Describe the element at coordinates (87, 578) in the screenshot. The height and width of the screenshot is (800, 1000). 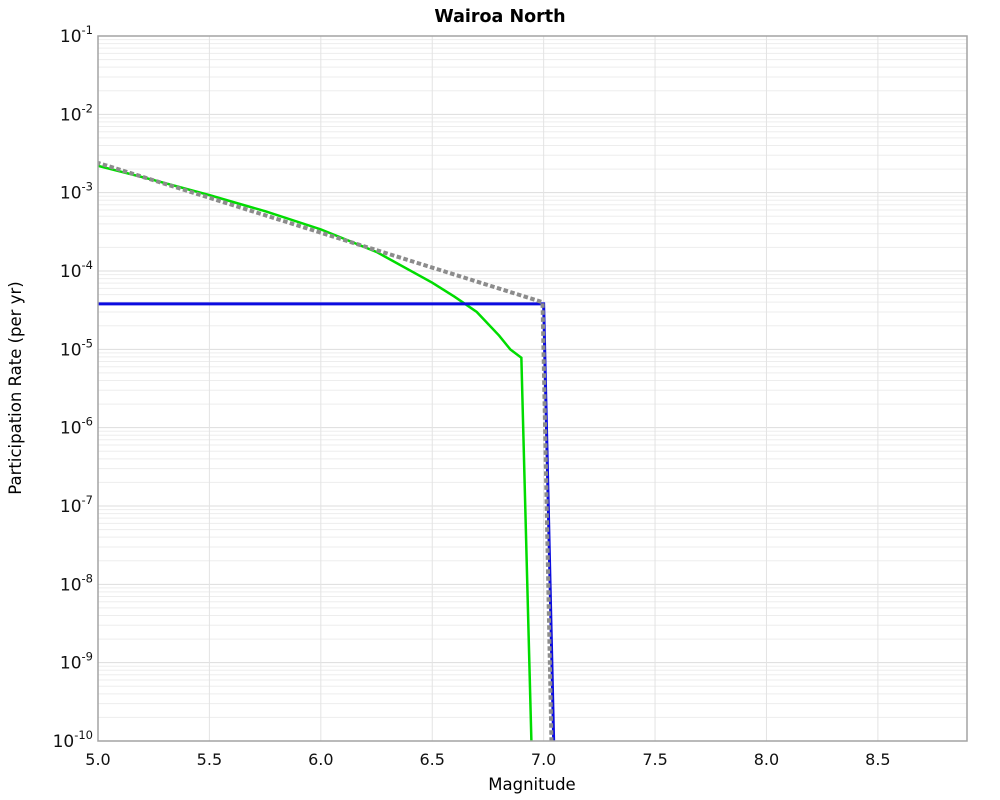
I see `y-tick-exponent: -8` at that location.